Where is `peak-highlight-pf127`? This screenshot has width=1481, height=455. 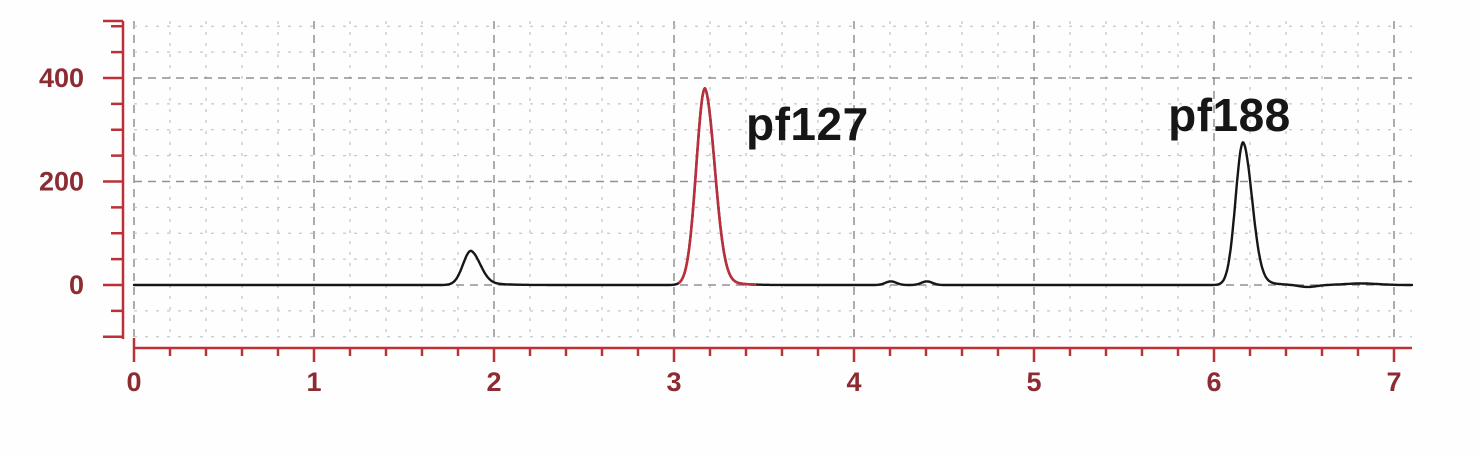
peak-highlight-pf127 is located at coordinates (717, 186).